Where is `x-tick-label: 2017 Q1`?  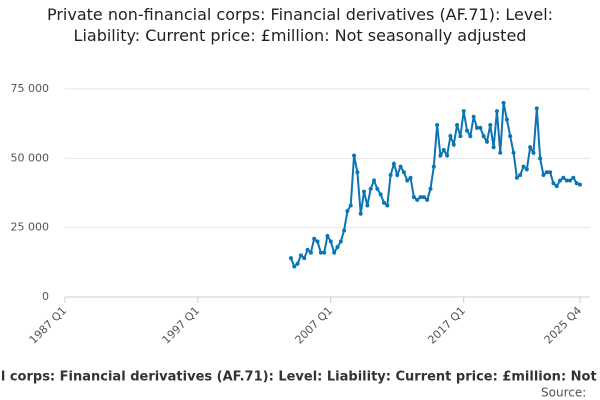
x-tick-label: 2017 Q1 is located at coordinates (446, 325).